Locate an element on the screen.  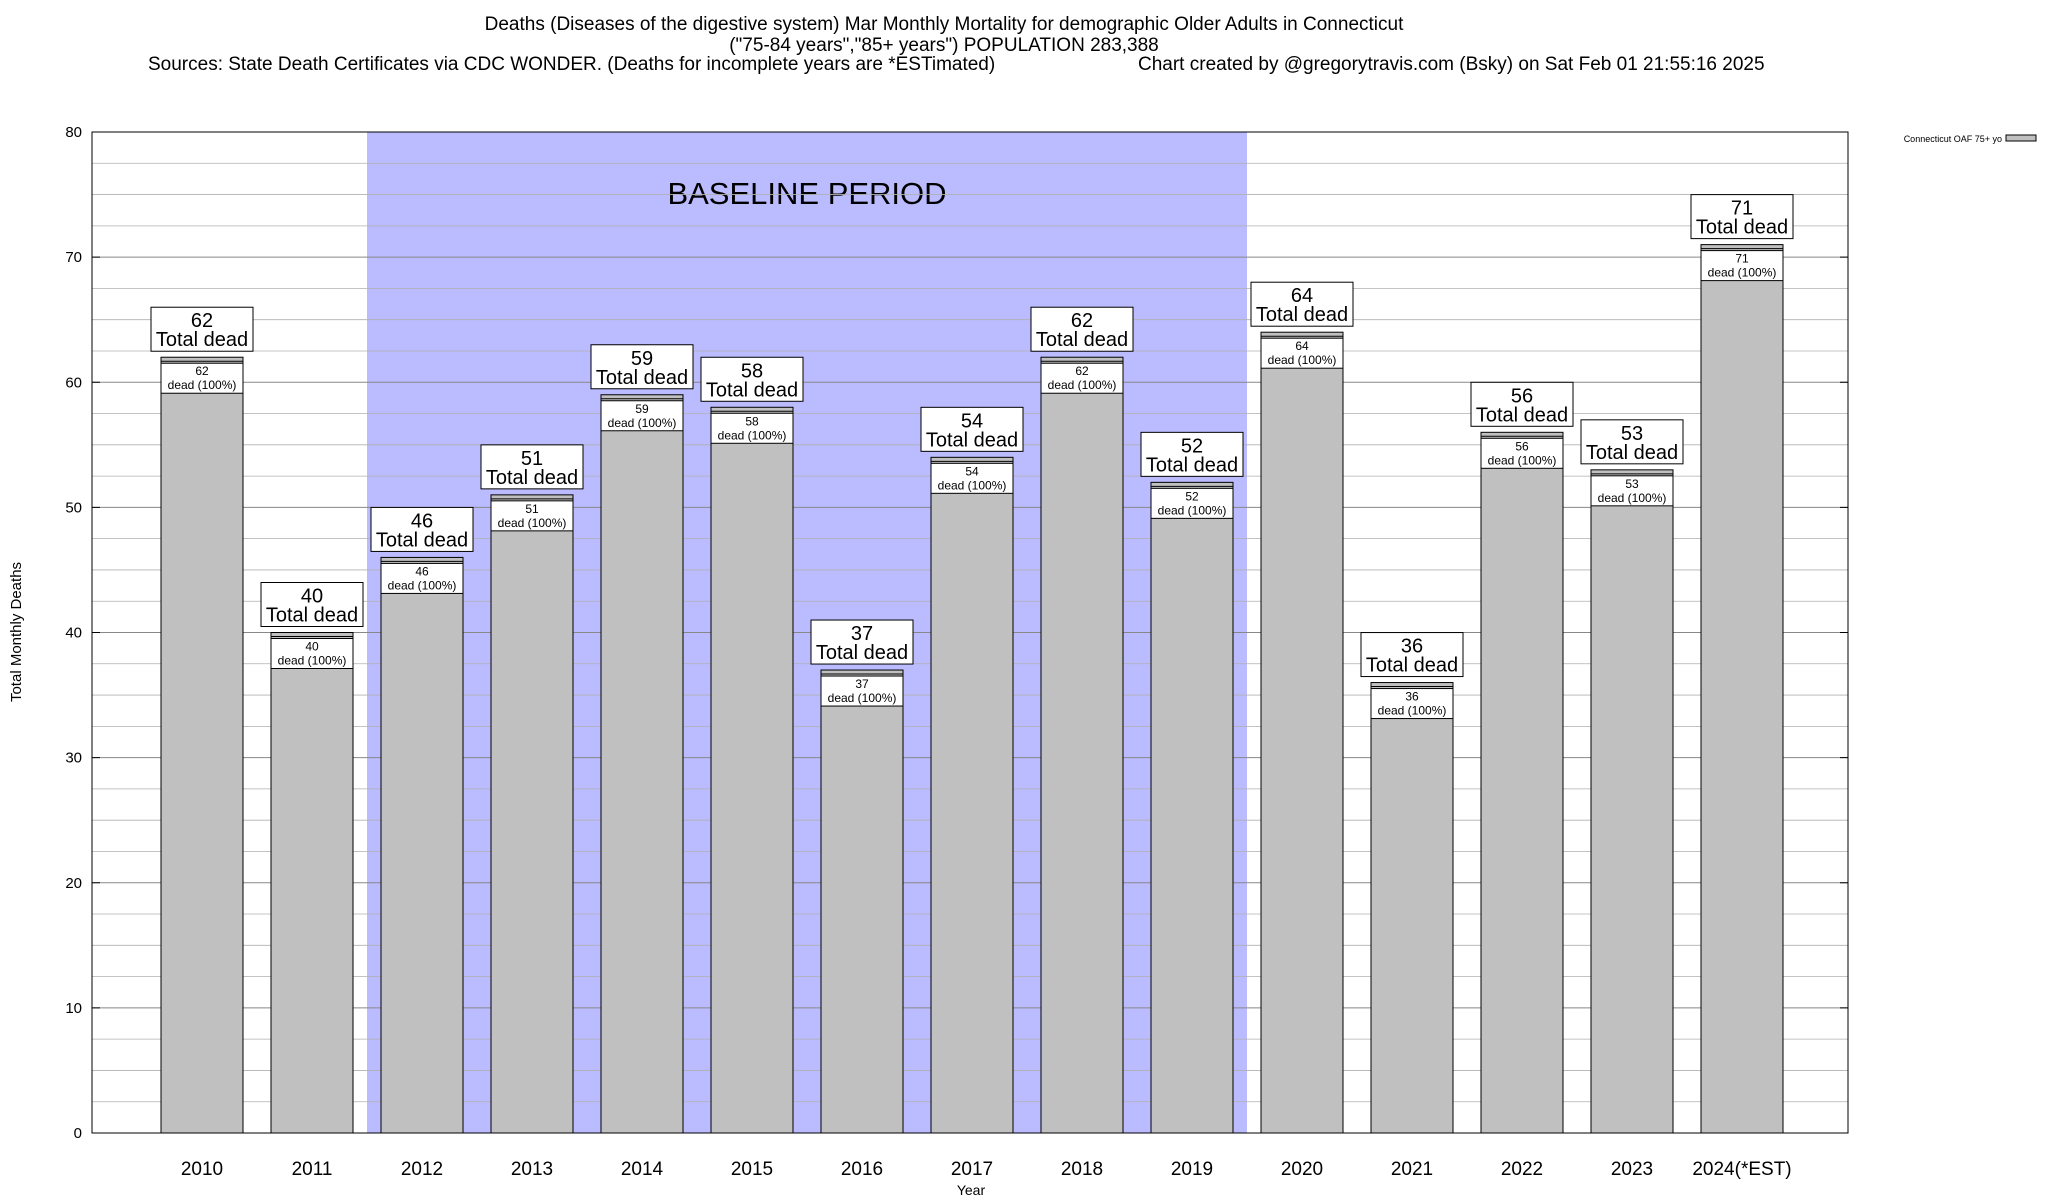
x-tick-label: 2021 is located at coordinates (1412, 1169).